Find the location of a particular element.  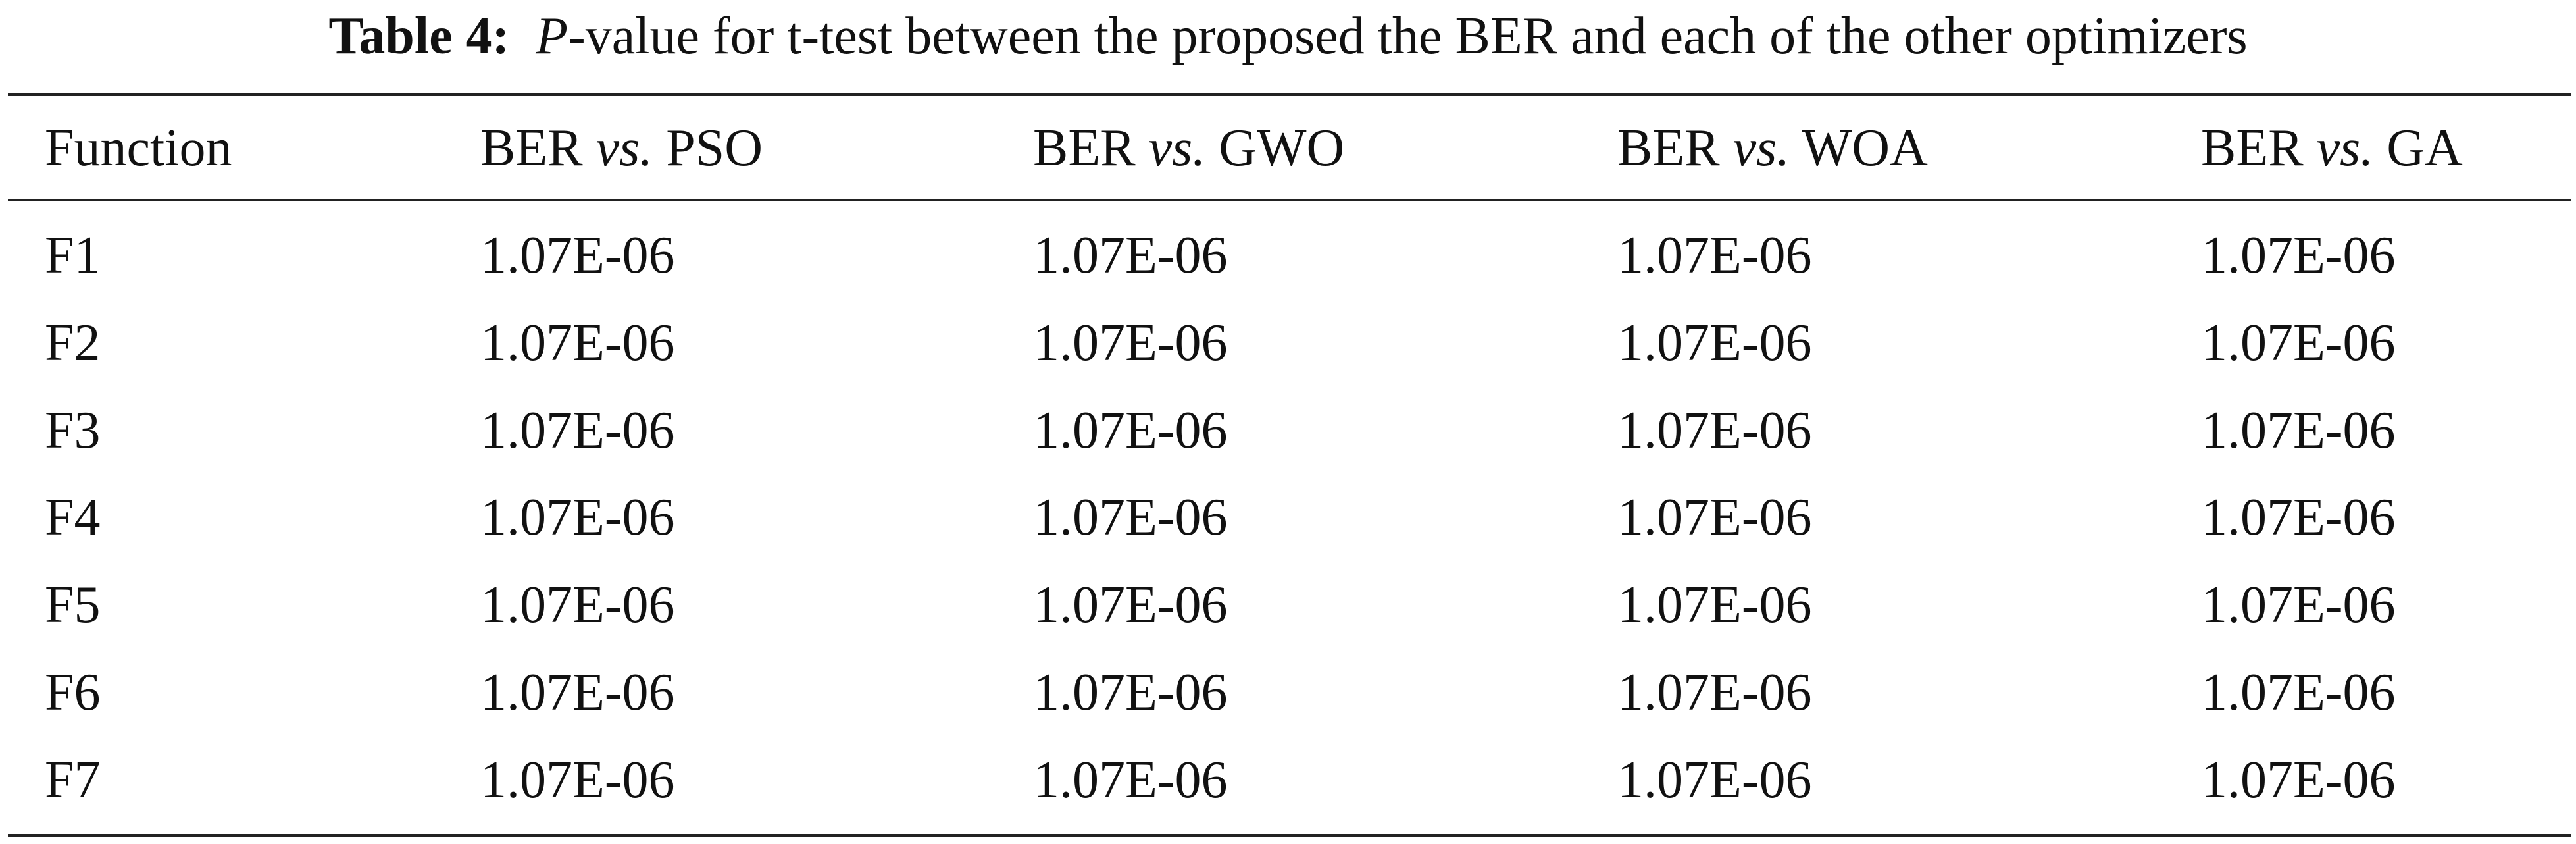

header-cell: BER vs. WOA is located at coordinates (1773, 148).